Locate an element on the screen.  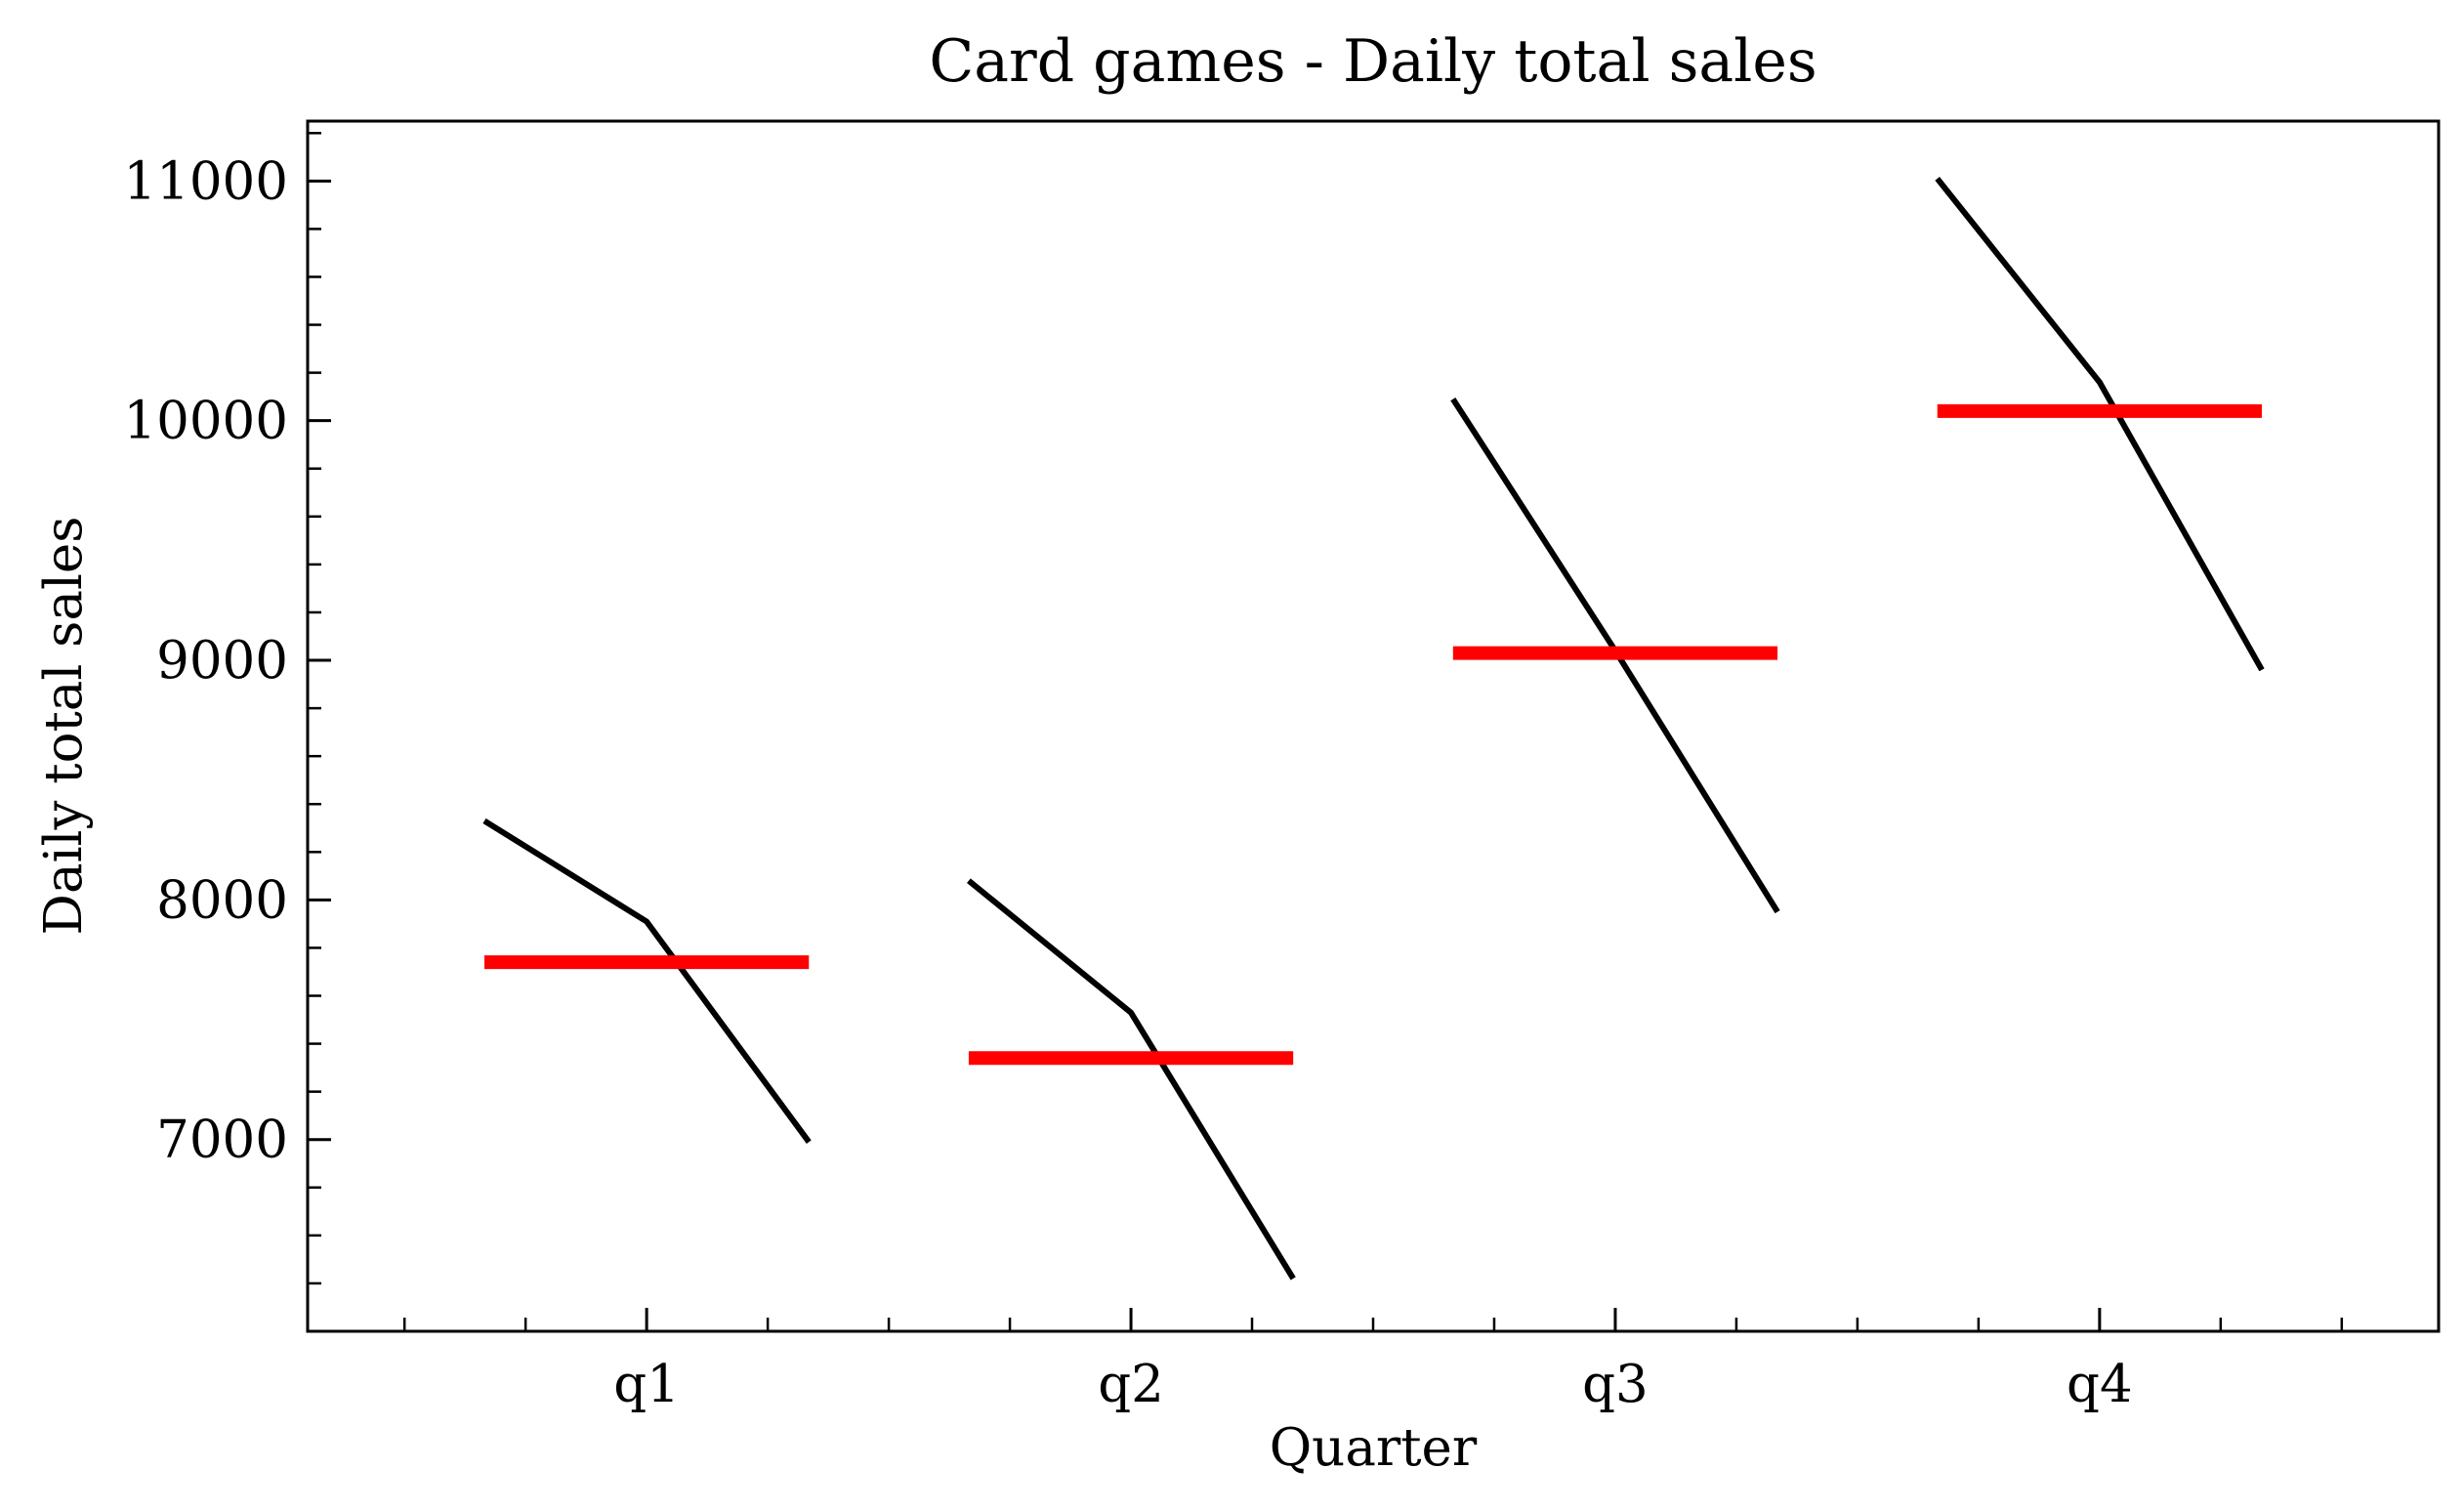
y-axis-label: Daily total sales is located at coordinates (64, 726).